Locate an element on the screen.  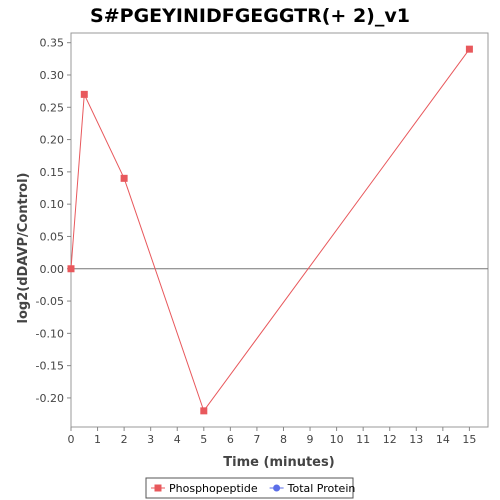
y-tick-label: 0.00 is located at coordinates (52, 269).